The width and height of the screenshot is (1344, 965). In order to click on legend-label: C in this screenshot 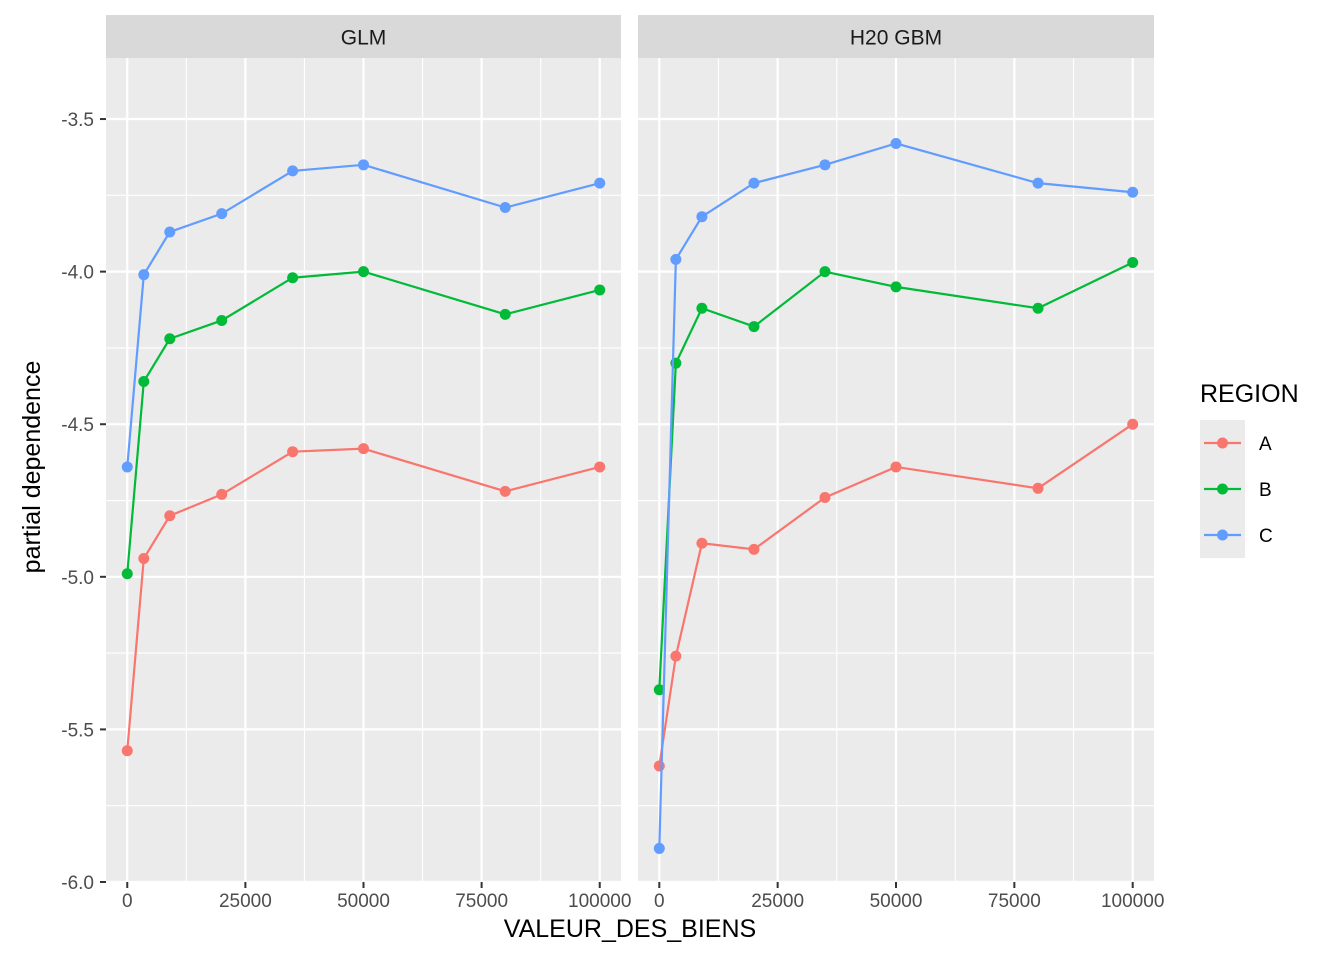, I will do `click(1266, 536)`.